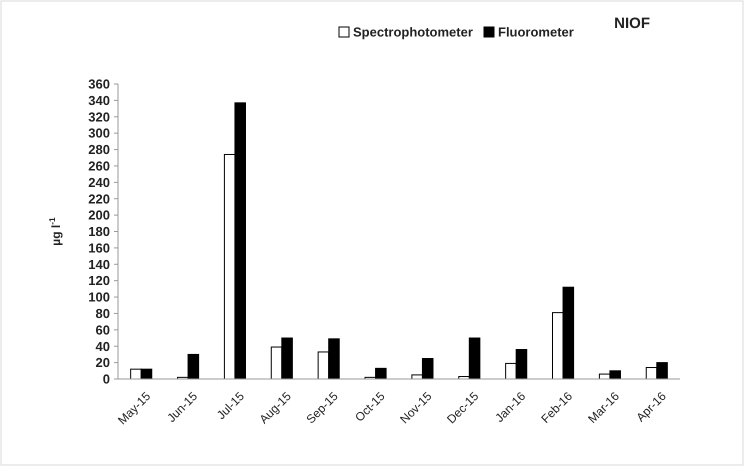 The height and width of the screenshot is (476, 744). What do you see at coordinates (99, 116) in the screenshot?
I see `y-tick-label: 320` at bounding box center [99, 116].